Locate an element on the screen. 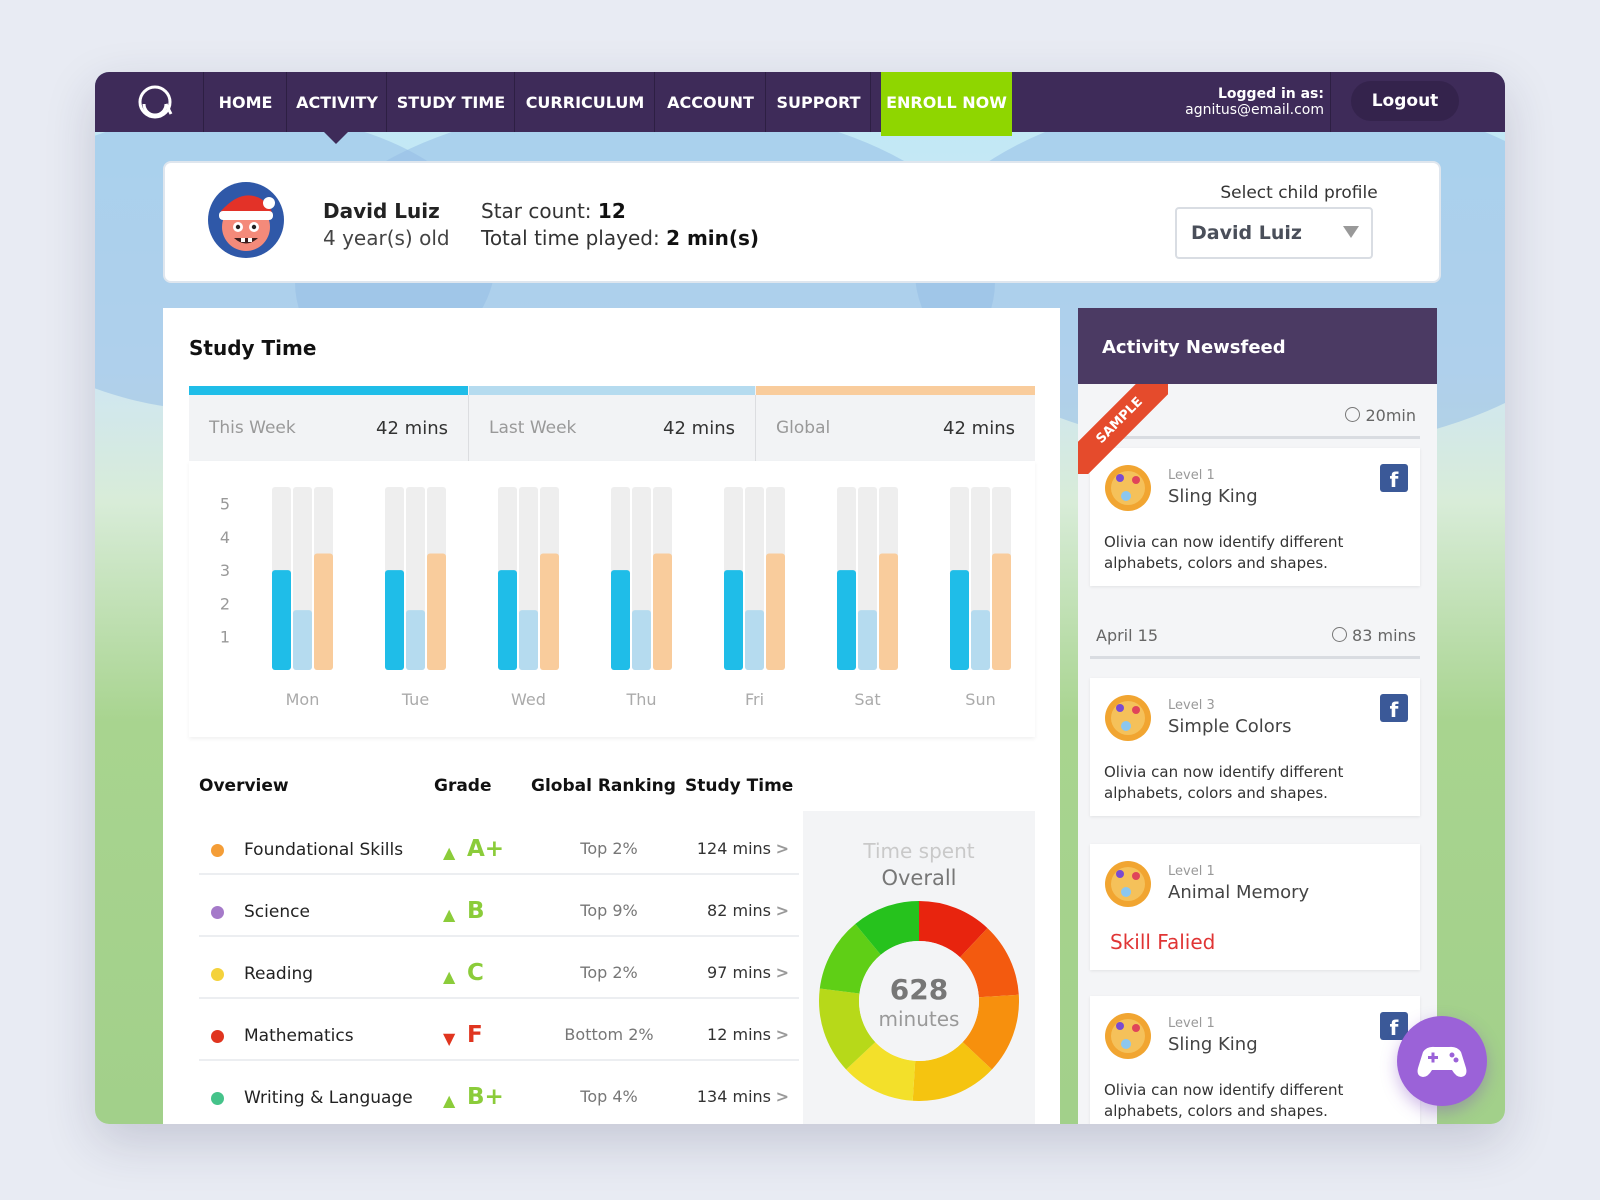 This screenshot has width=1600, height=1200. game-badge-icon is located at coordinates (1128, 718).